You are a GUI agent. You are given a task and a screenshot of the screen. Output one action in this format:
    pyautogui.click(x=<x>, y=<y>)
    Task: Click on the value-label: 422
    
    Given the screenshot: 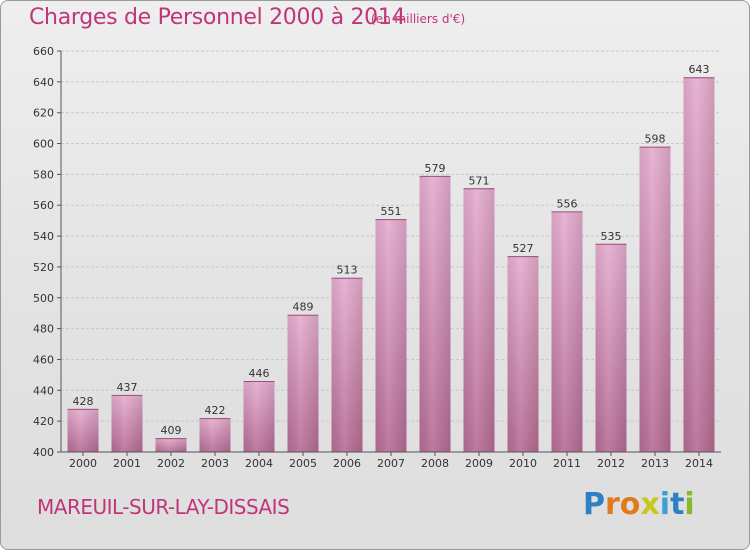 What is the action you would take?
    pyautogui.click(x=215, y=410)
    